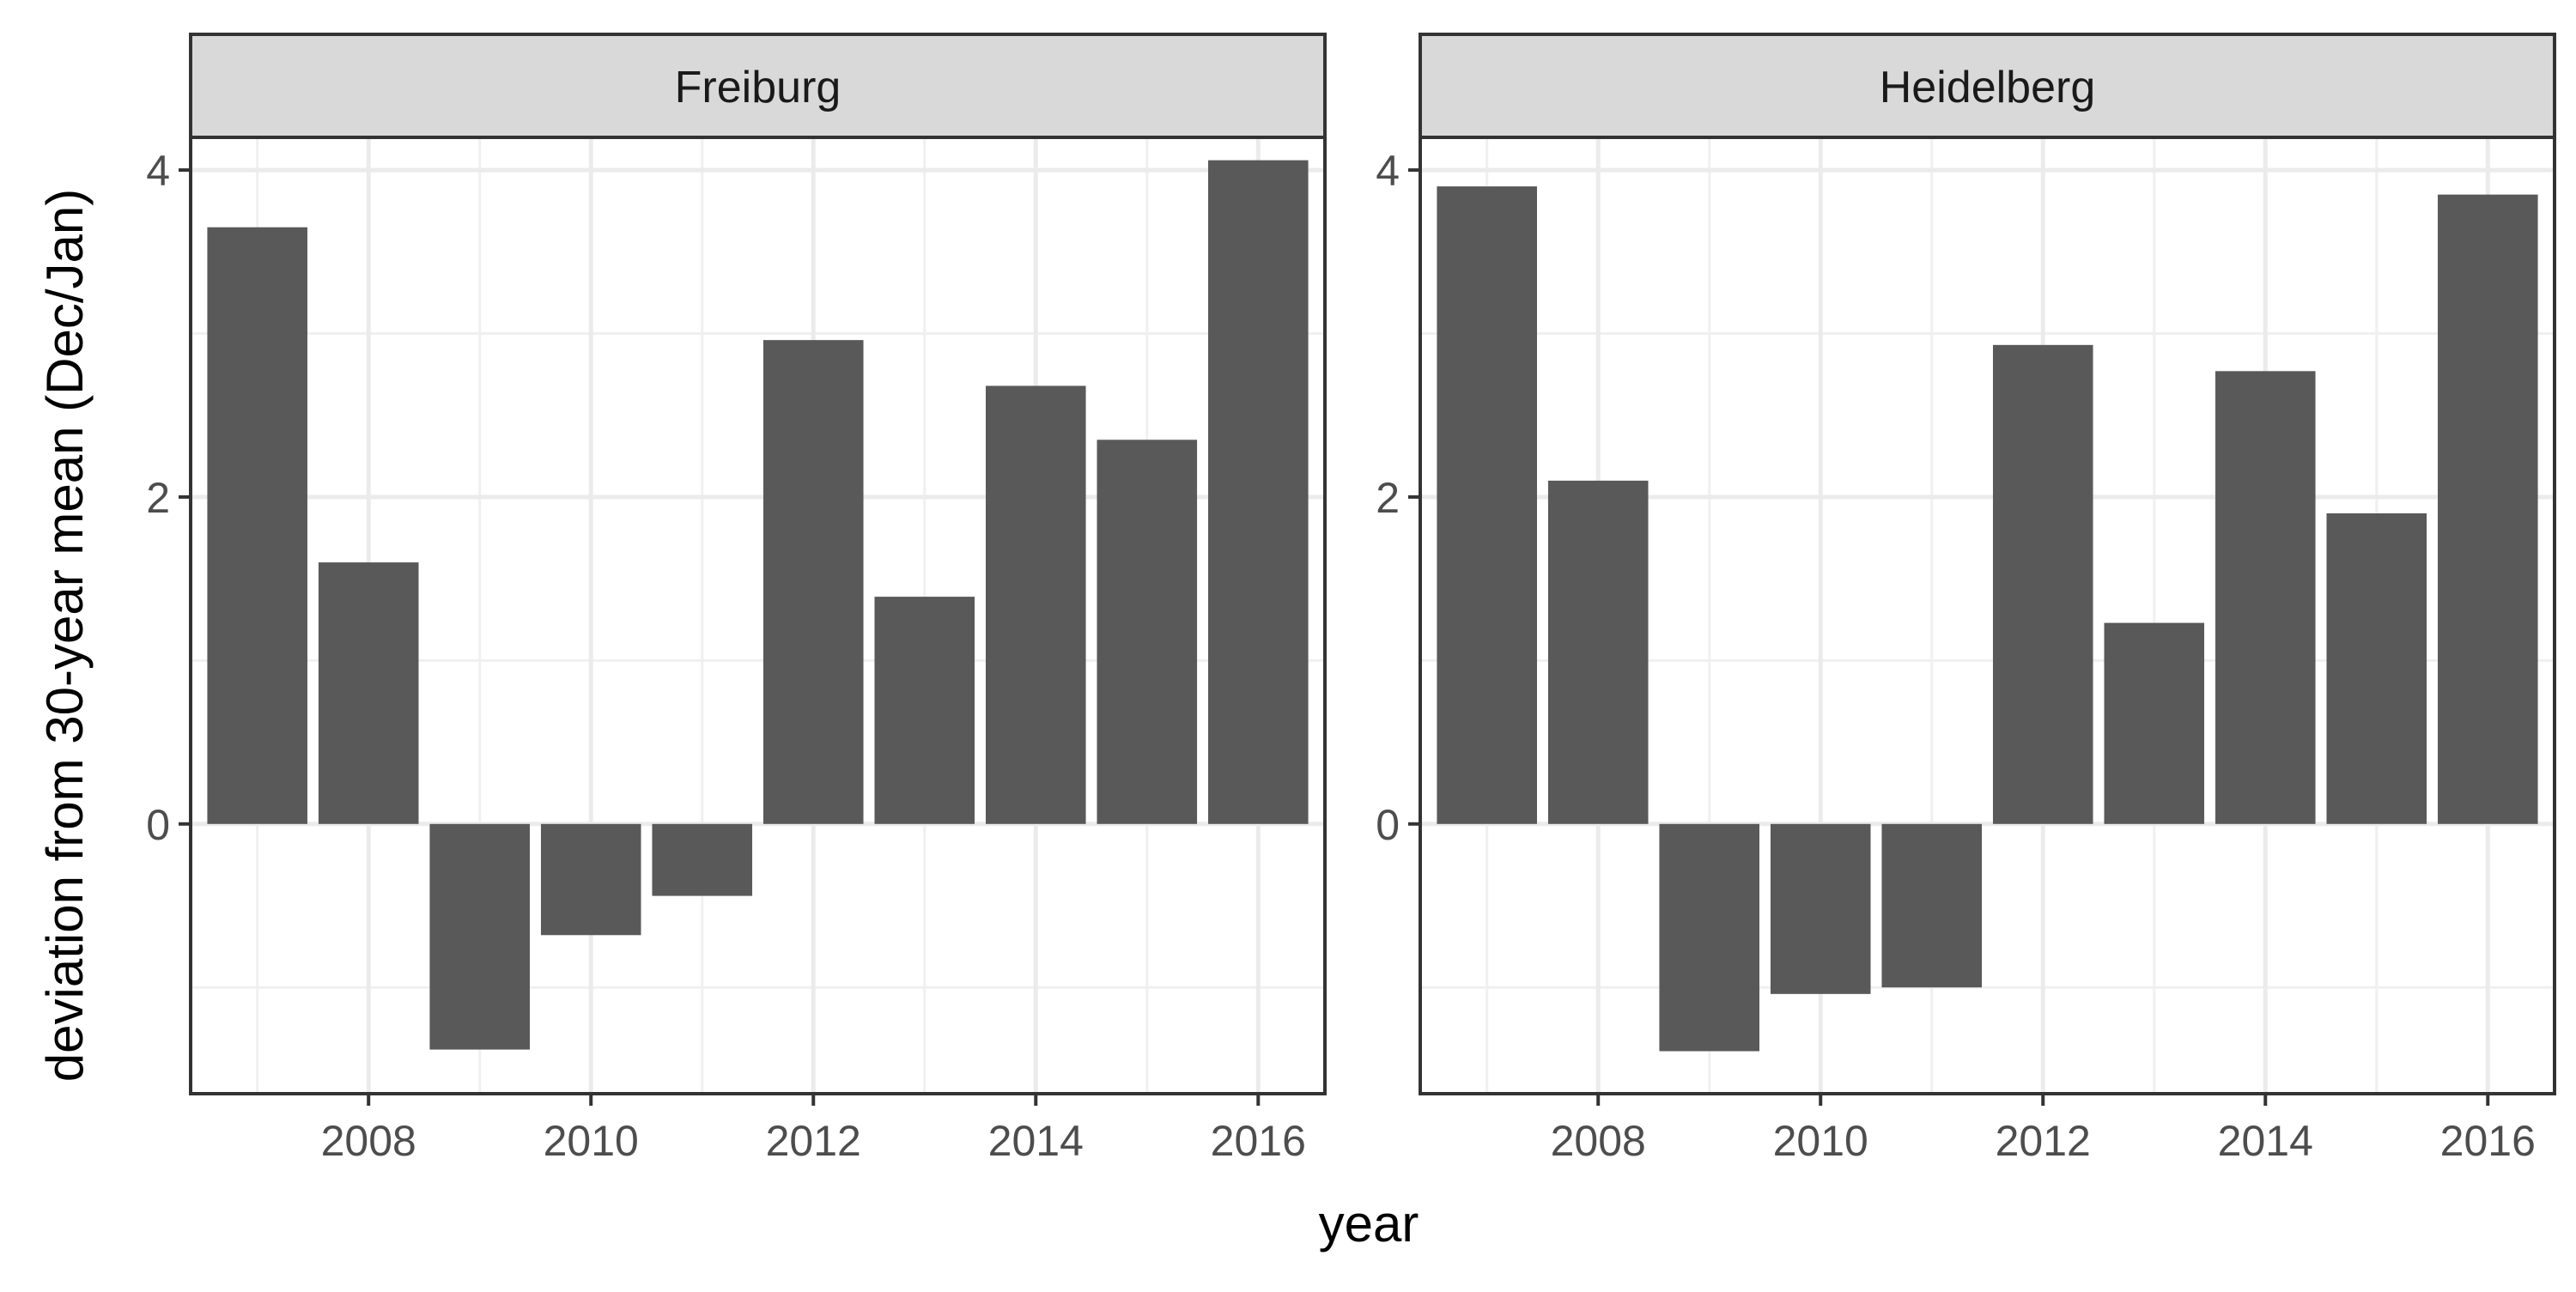  What do you see at coordinates (1598, 652) in the screenshot?
I see `bar-heidelberg-2008` at bounding box center [1598, 652].